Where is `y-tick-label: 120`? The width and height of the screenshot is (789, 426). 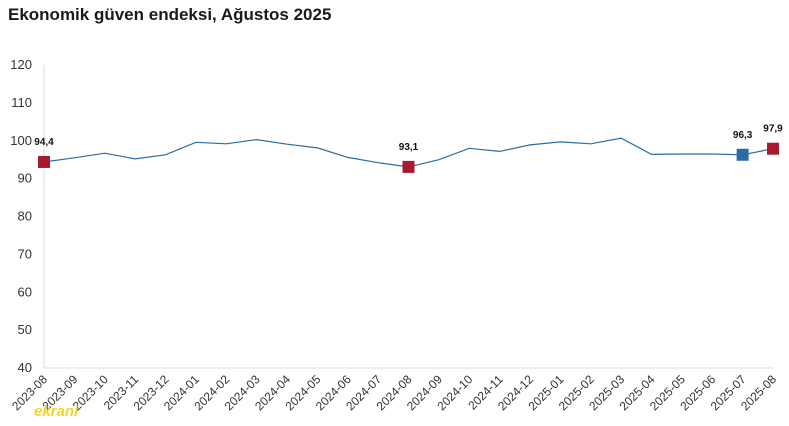 y-tick-label: 120 is located at coordinates (21, 64).